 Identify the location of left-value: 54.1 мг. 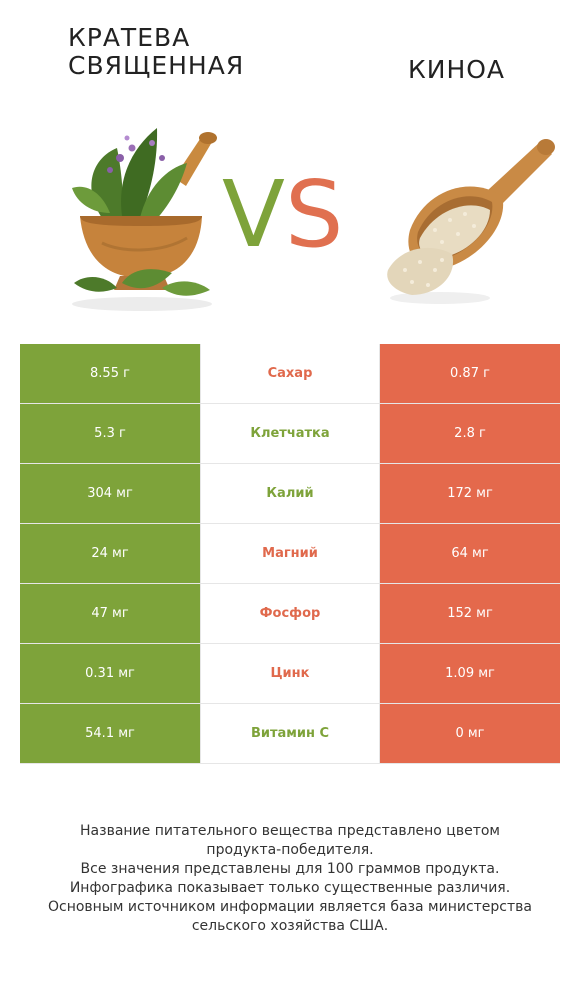
(110, 733).